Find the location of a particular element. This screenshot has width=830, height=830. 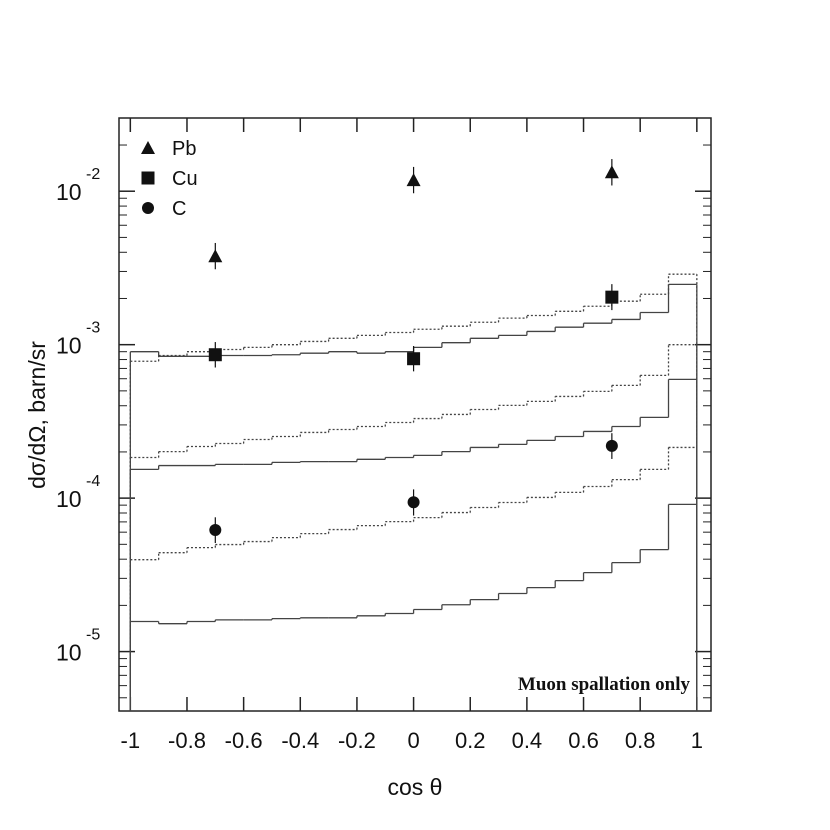

legend-label: C is located at coordinates (179, 209).